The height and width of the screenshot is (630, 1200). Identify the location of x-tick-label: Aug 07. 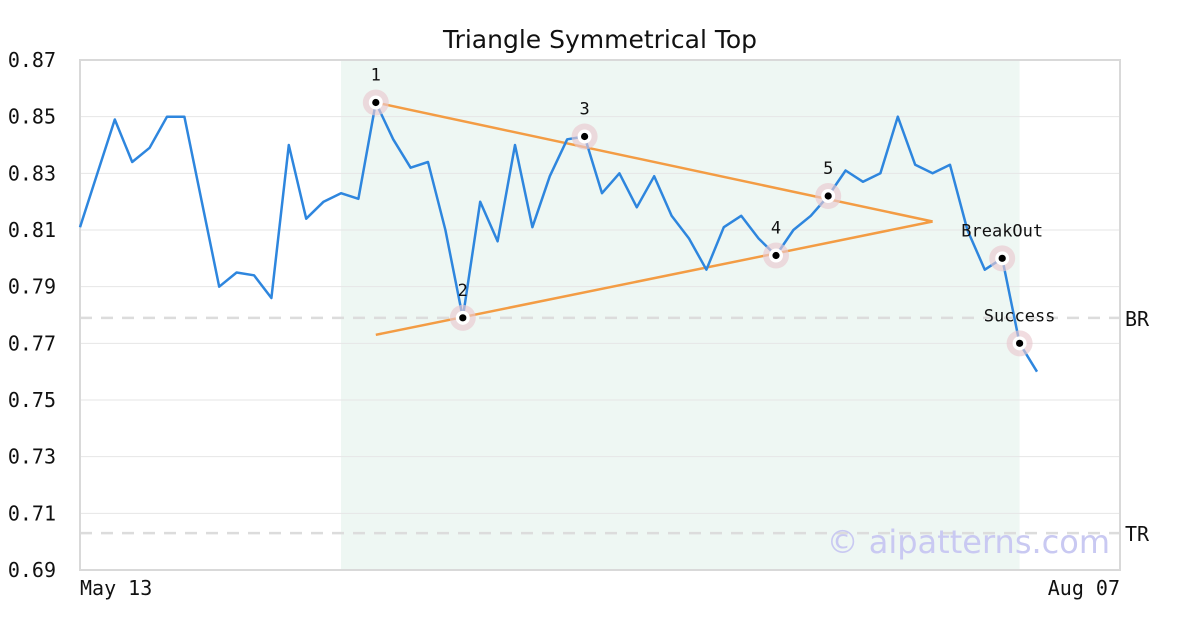
(1084, 588).